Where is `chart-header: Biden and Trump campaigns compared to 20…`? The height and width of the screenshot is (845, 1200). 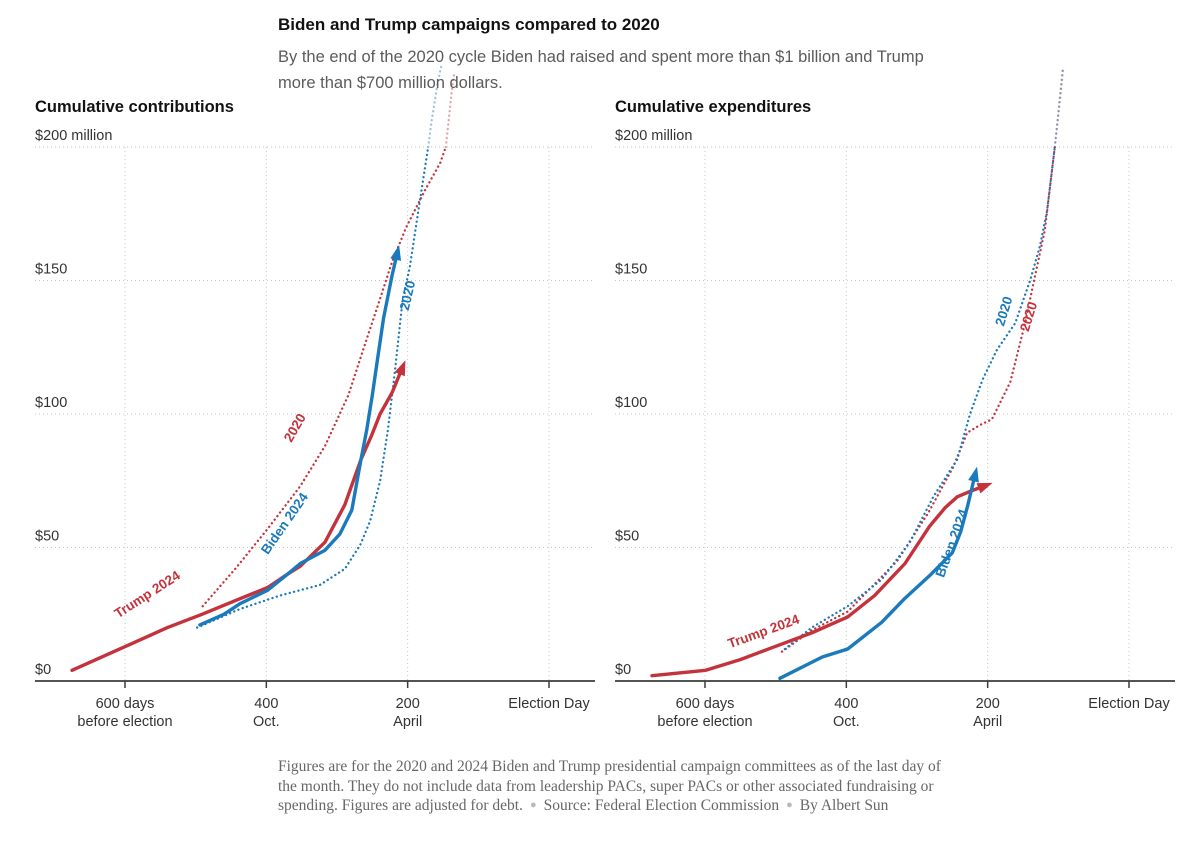 chart-header: Biden and Trump campaigns compared to 20… is located at coordinates (609, 55).